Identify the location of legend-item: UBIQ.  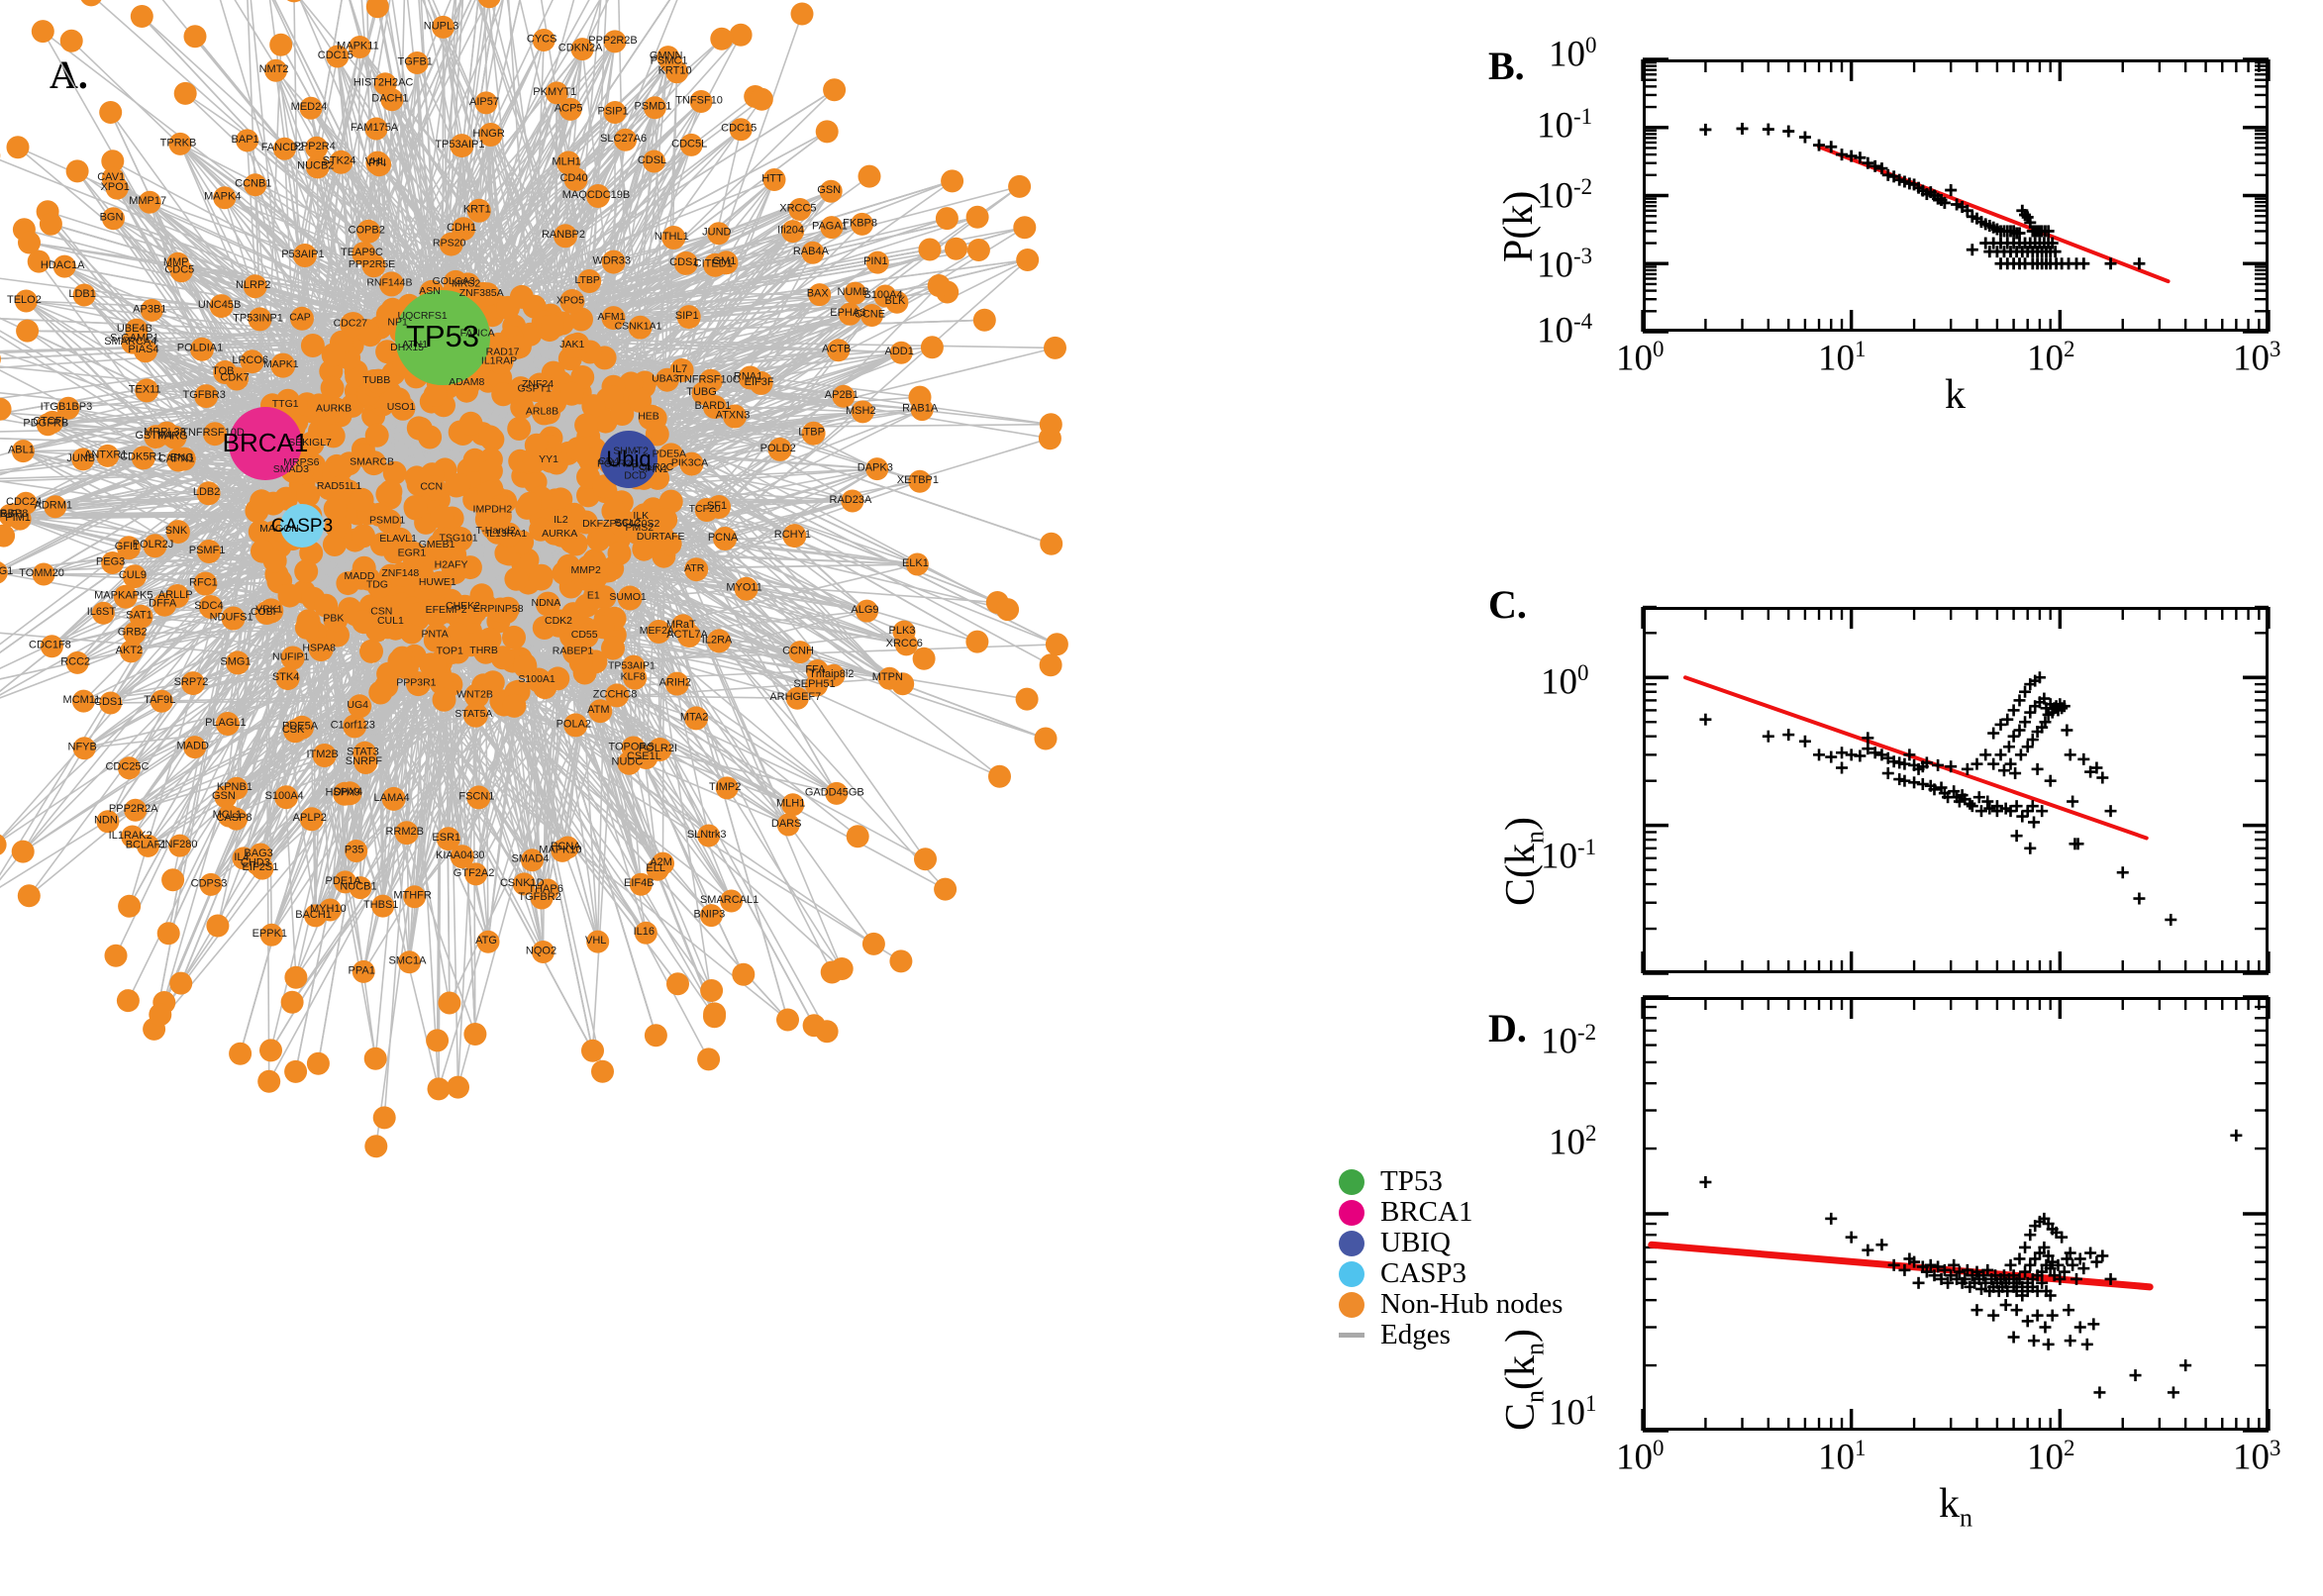
(1451, 1243).